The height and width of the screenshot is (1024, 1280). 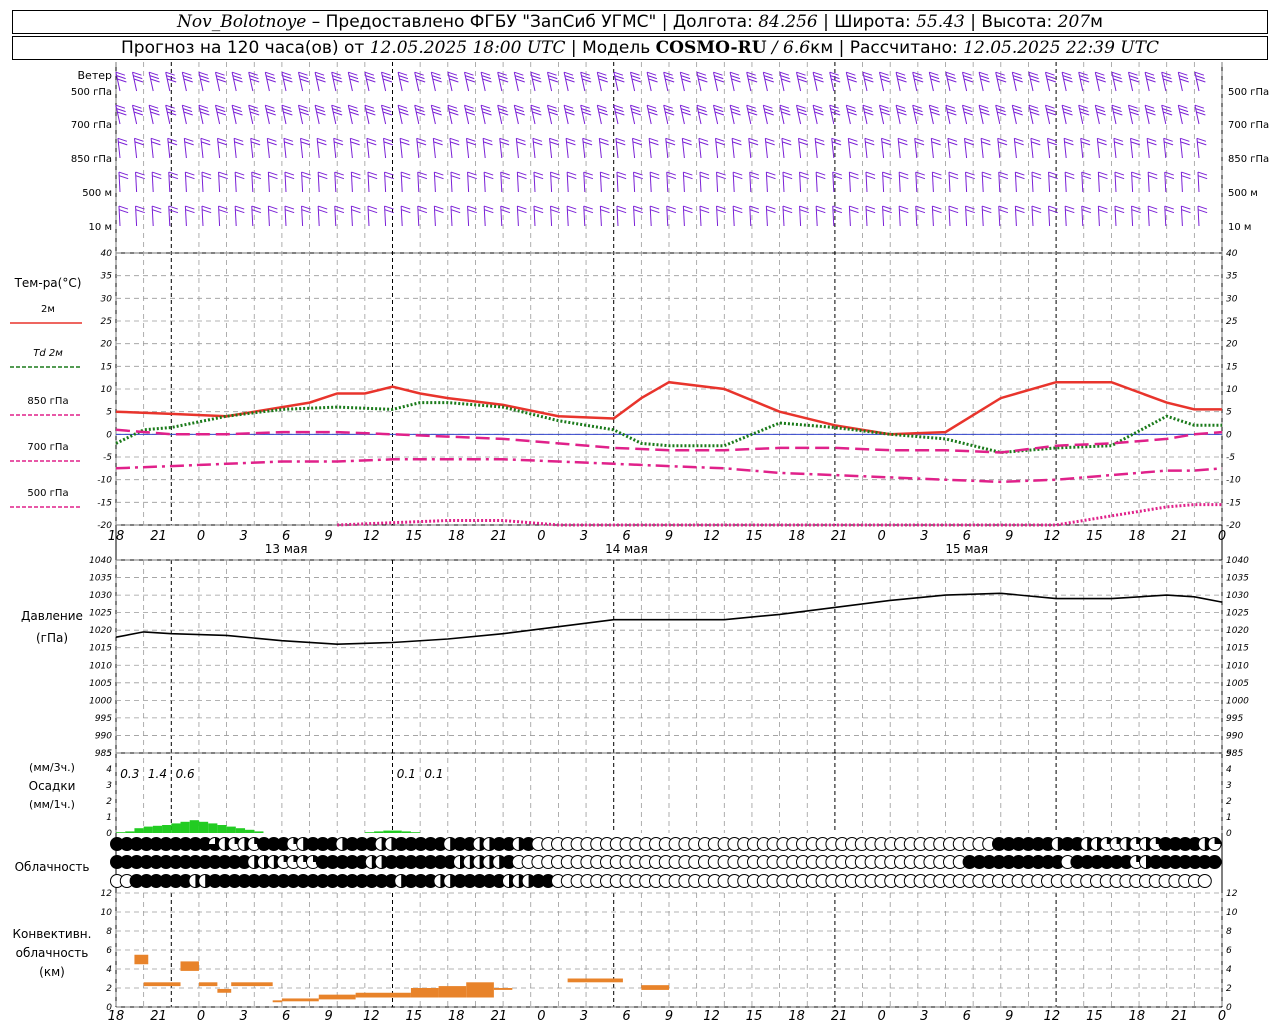 I want to click on precip-bar, so click(x=139, y=830).